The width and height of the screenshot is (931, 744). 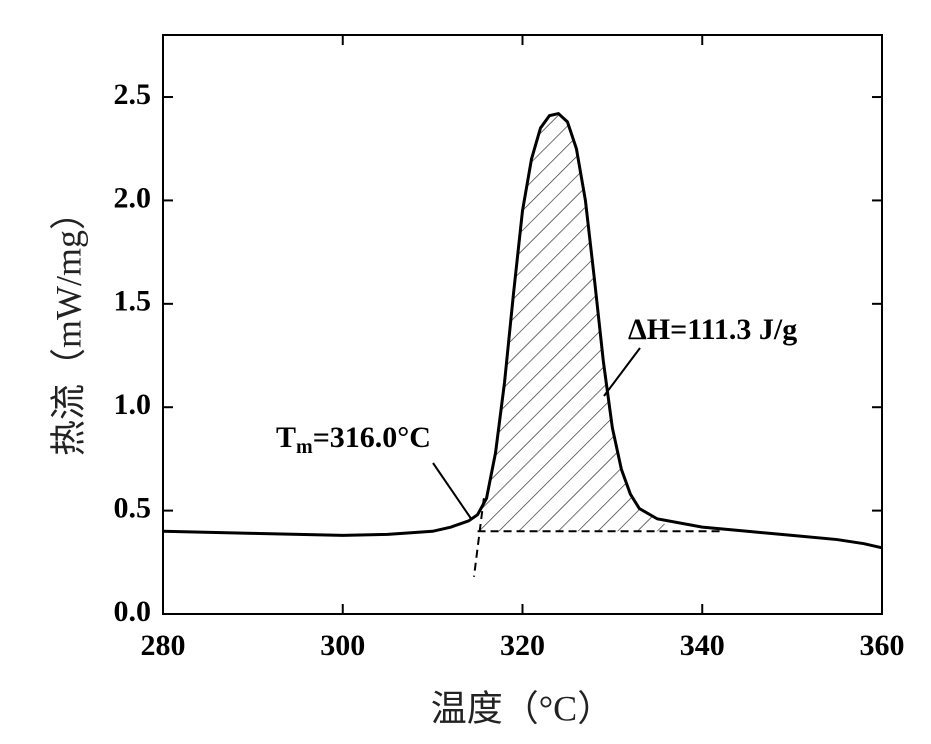 What do you see at coordinates (163, 645) in the screenshot?
I see `x-tick-label: 280` at bounding box center [163, 645].